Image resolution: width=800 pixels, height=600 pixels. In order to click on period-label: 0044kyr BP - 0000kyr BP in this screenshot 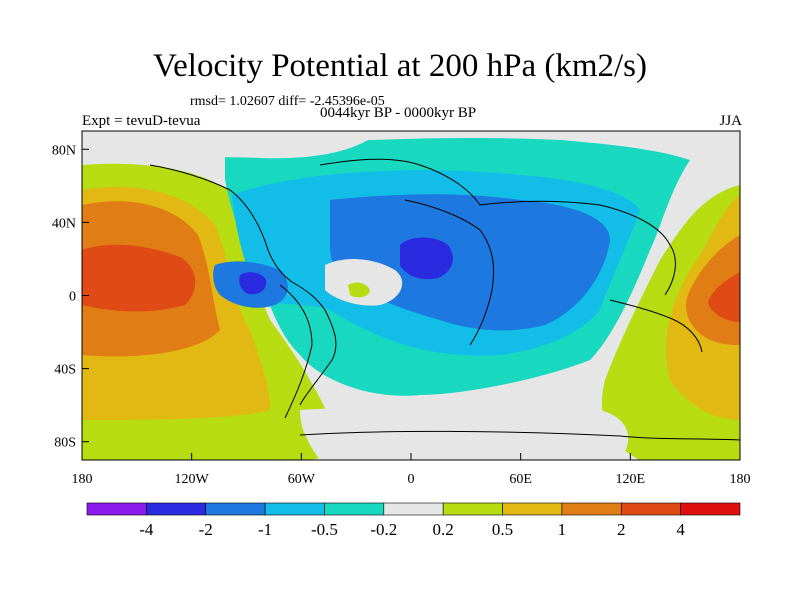, I will do `click(398, 113)`.